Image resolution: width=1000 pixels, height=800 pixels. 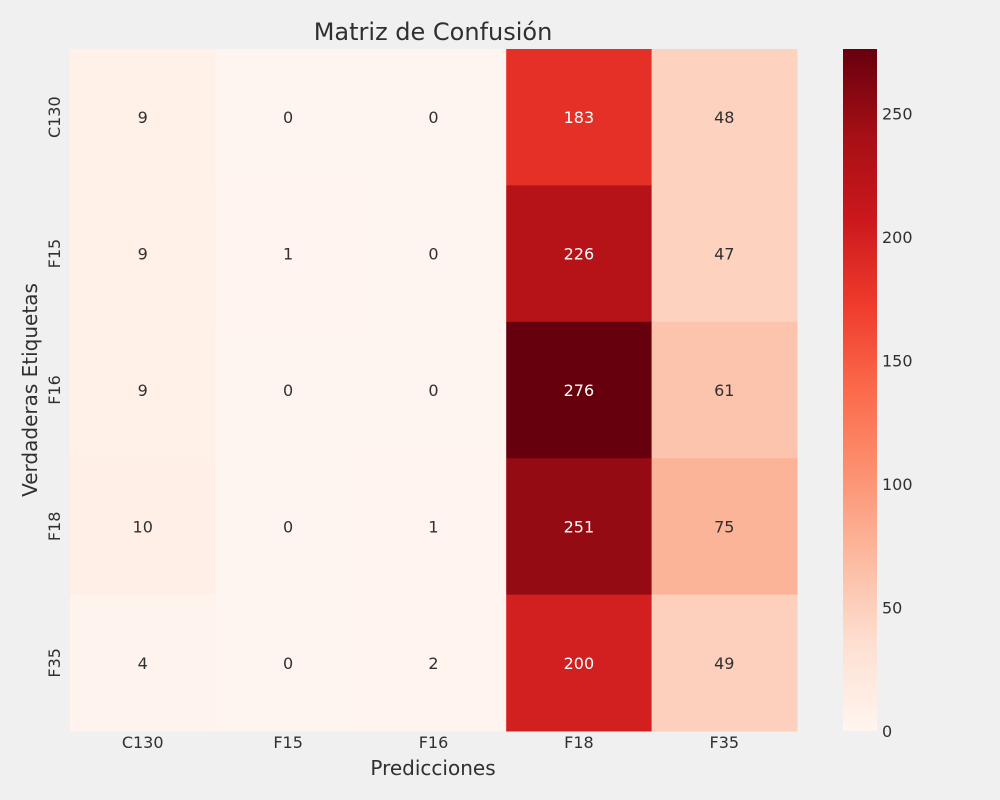 I want to click on x-tick-label: F15, so click(x=288, y=742).